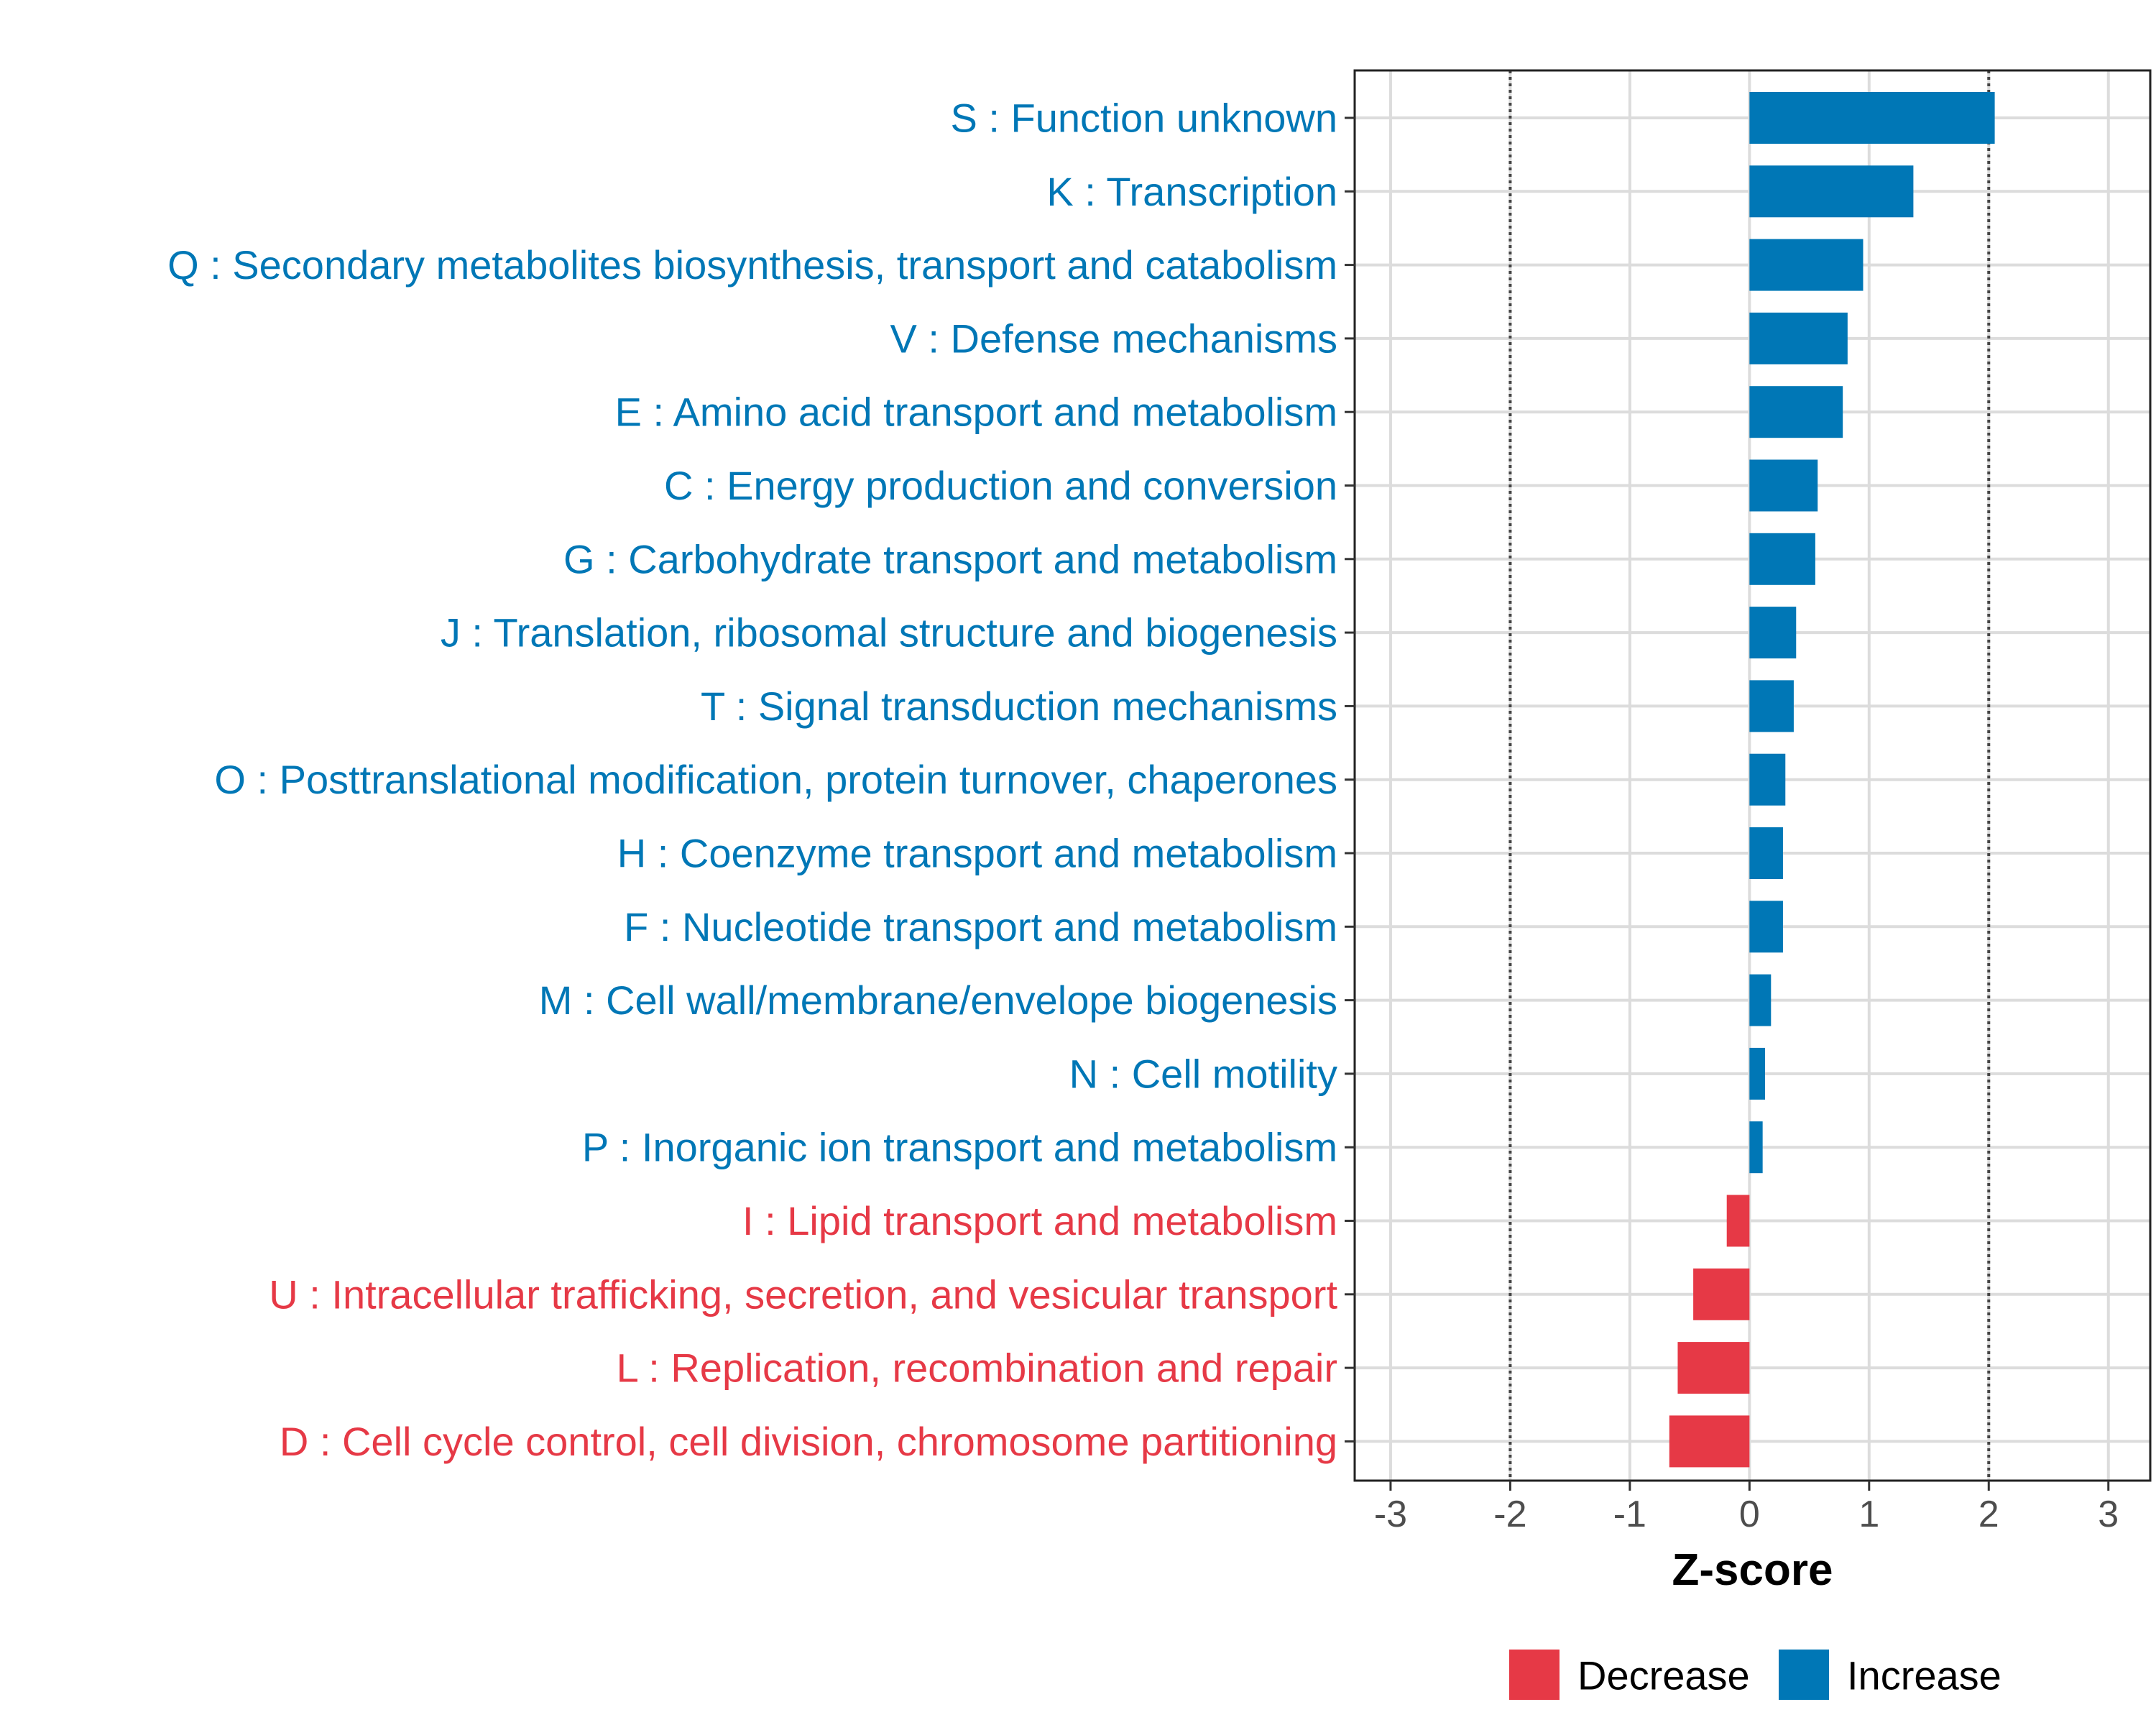  What do you see at coordinates (2109, 1514) in the screenshot?
I see `x-tick-label: 3` at bounding box center [2109, 1514].